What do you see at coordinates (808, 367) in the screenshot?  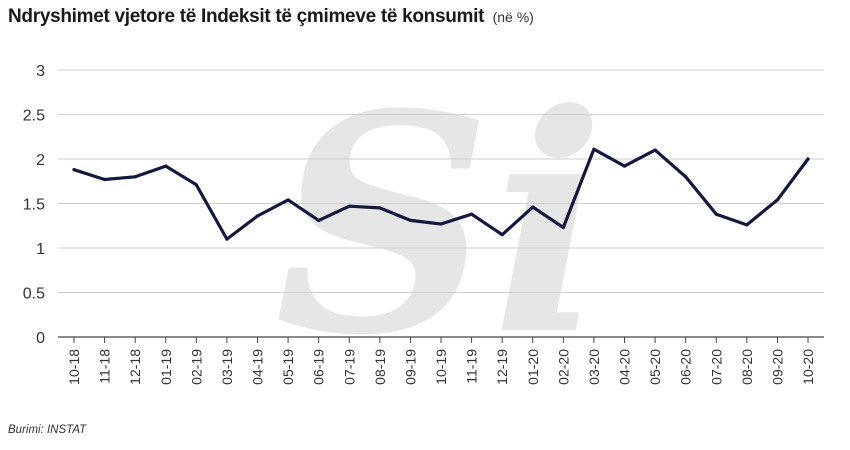 I see `x-tick-label: 10-20` at bounding box center [808, 367].